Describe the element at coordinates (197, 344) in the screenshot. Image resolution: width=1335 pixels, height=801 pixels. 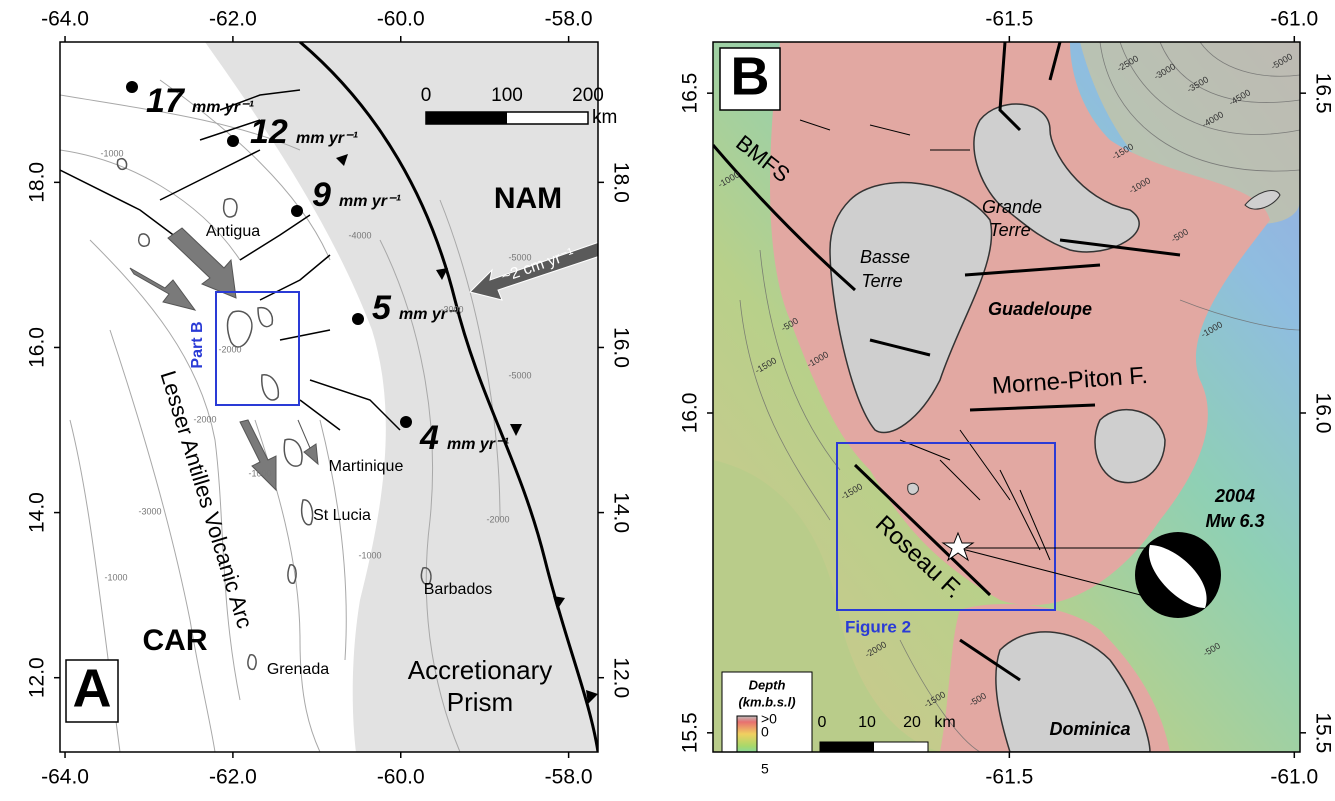
I see `box-label: Part B` at that location.